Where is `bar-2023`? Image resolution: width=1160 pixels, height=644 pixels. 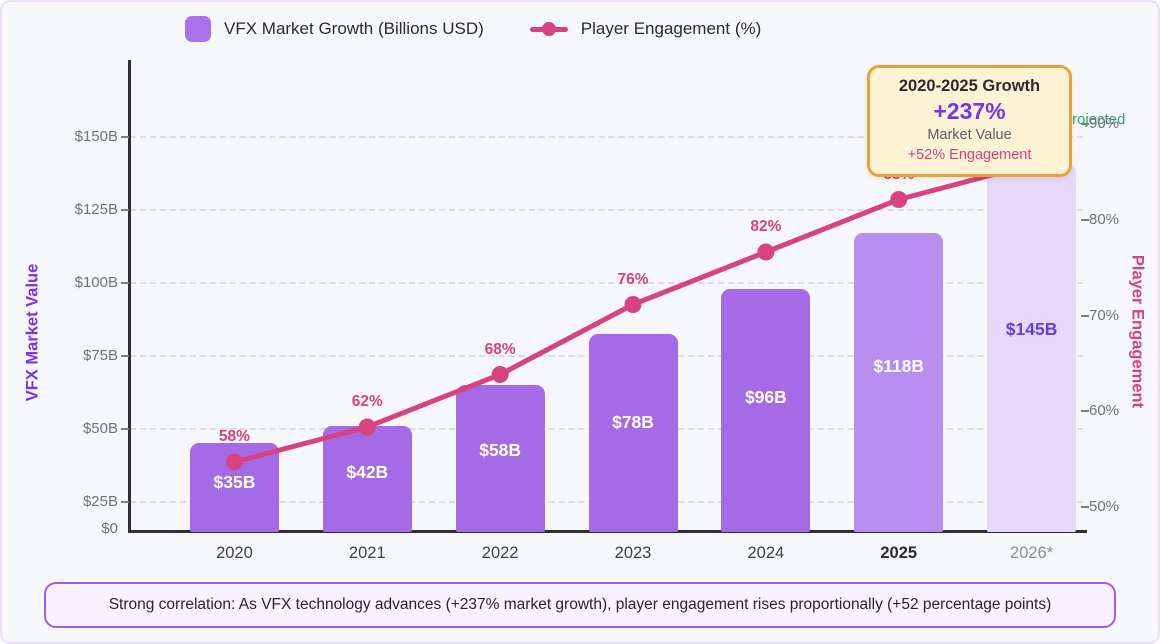
bar-2023 is located at coordinates (633, 433).